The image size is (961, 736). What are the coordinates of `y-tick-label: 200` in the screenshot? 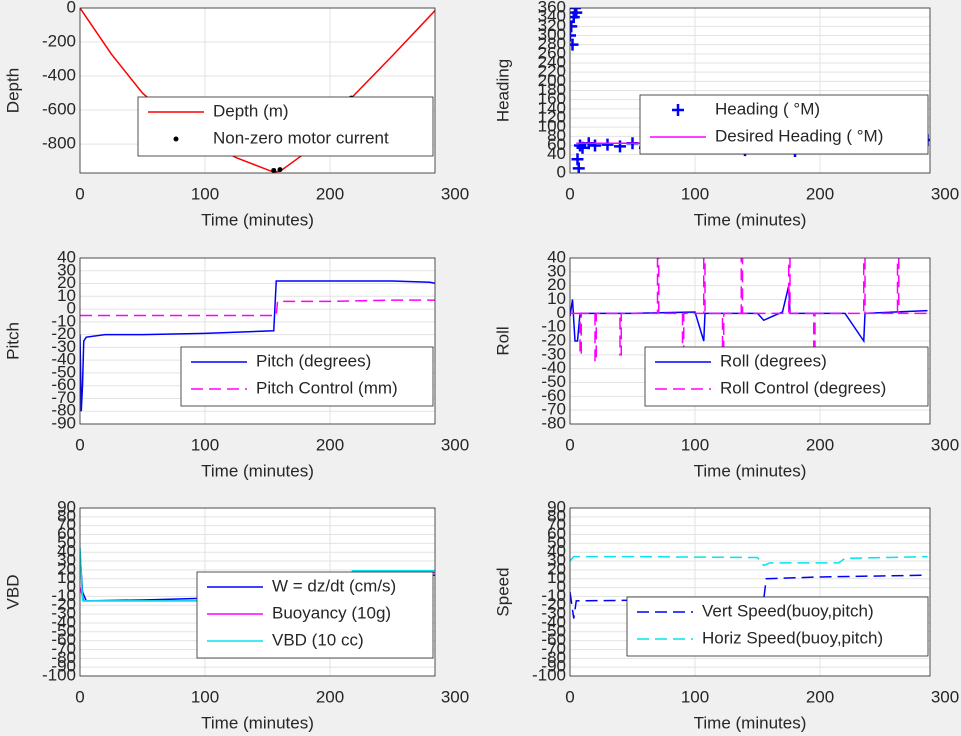 It's located at (552, 80).